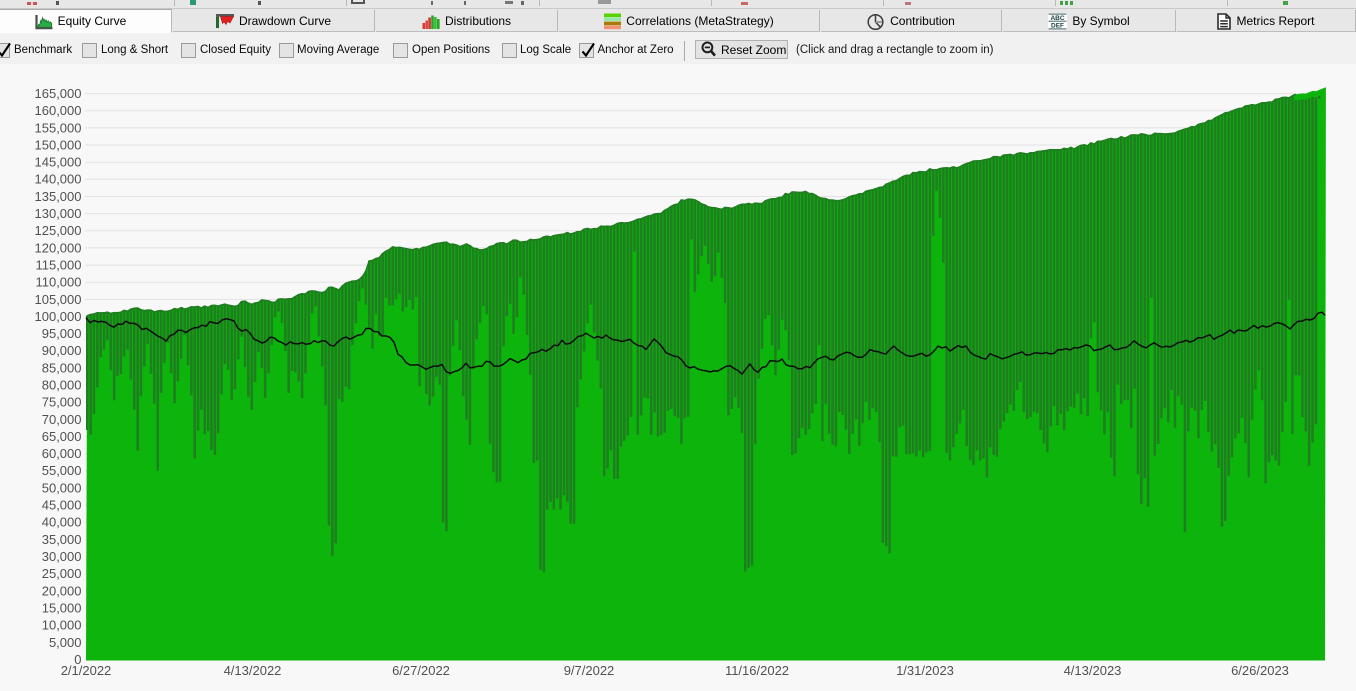 The width and height of the screenshot is (1356, 691). Describe the element at coordinates (58, 144) in the screenshot. I see `svg-text: 150,000` at that location.